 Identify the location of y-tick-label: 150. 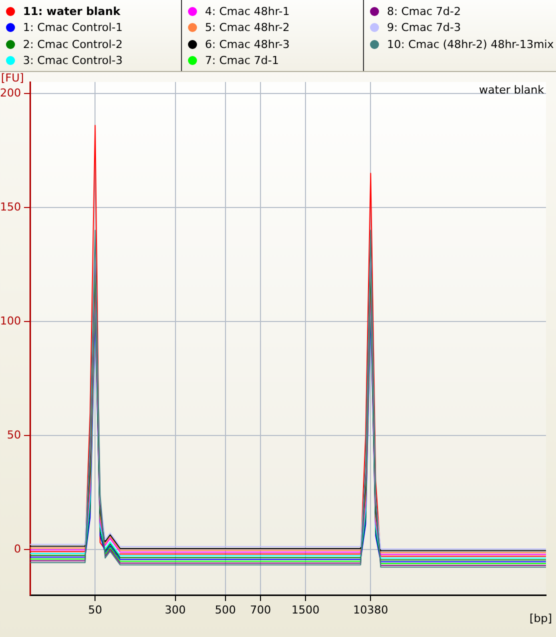
(10, 207).